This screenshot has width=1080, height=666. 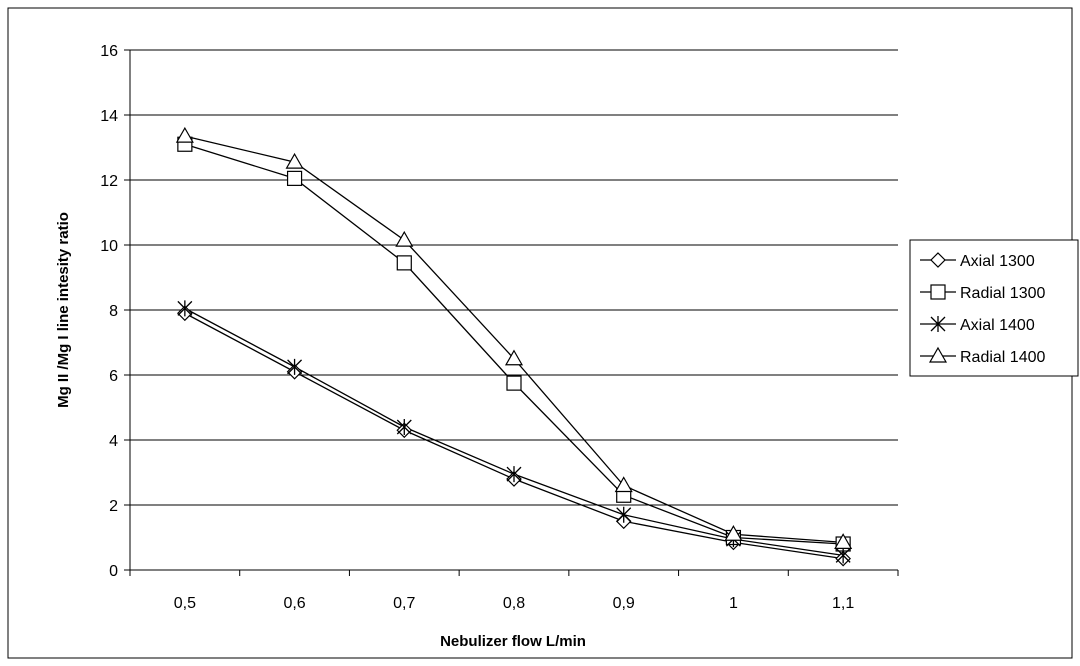 I want to click on y-tick-label: 8, so click(x=113, y=311).